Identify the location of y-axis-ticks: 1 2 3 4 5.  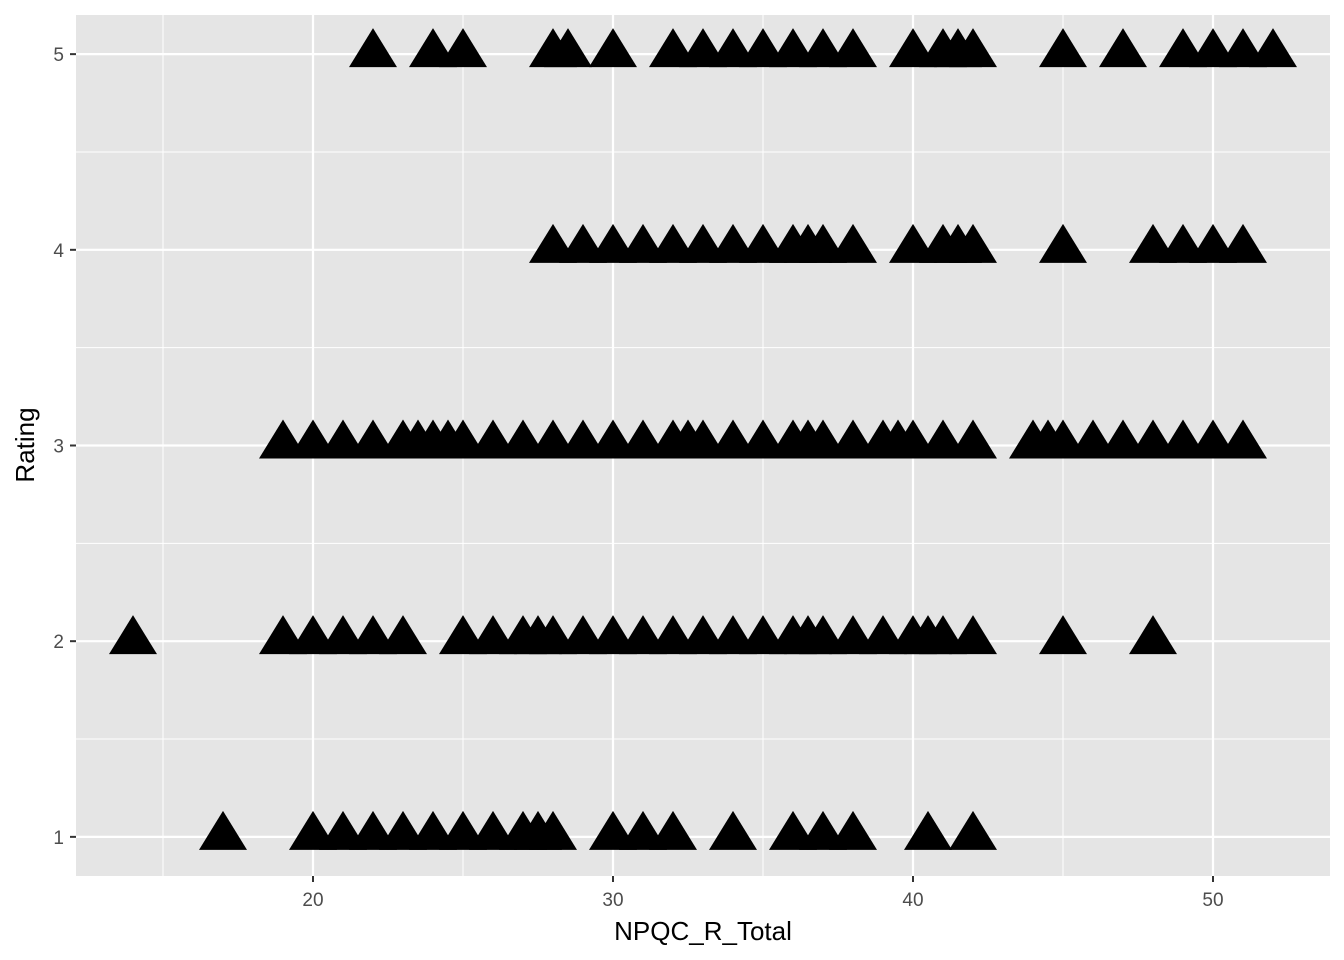
(64, 447).